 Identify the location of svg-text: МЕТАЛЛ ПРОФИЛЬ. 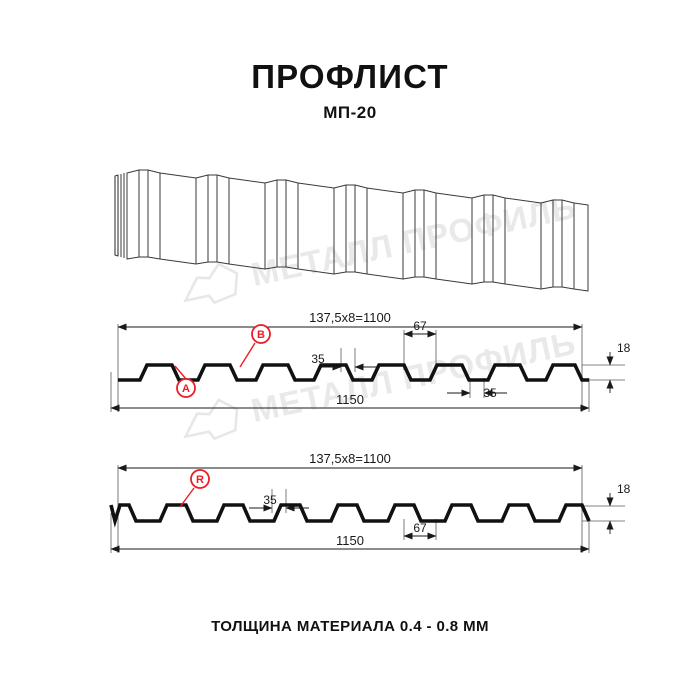
(413, 376).